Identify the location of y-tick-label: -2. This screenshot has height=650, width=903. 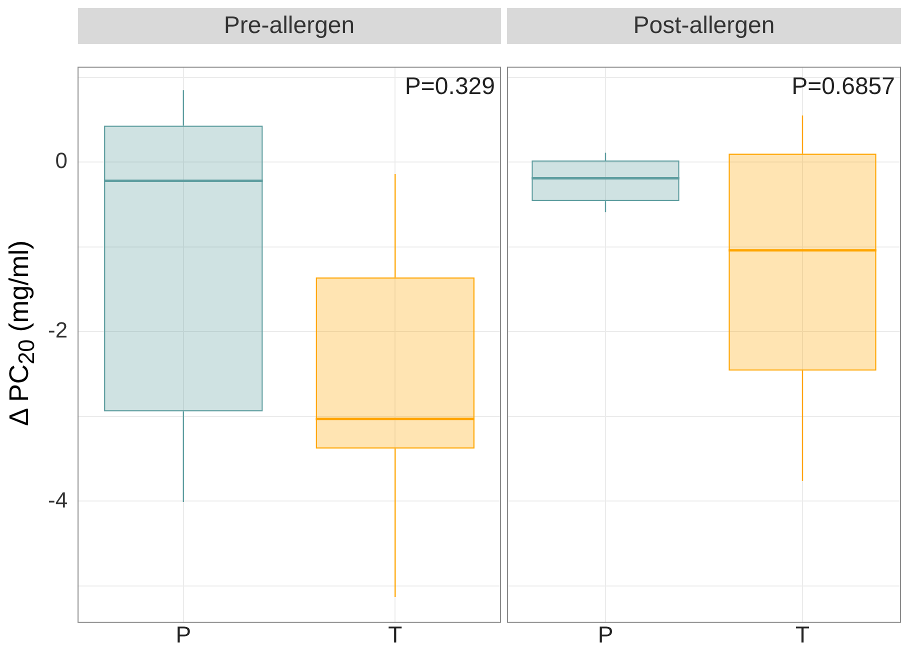
(58, 330).